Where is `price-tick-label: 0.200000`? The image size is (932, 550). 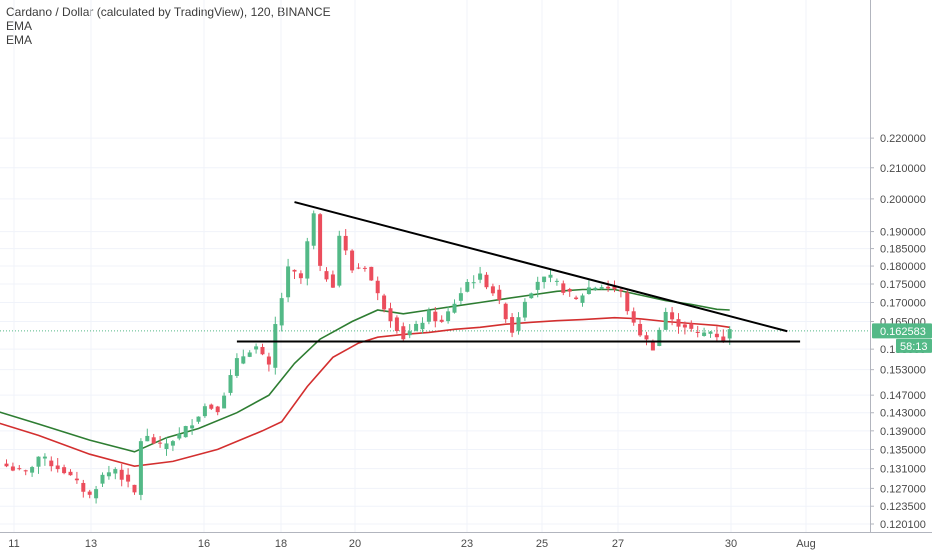 price-tick-label: 0.200000 is located at coordinates (903, 200).